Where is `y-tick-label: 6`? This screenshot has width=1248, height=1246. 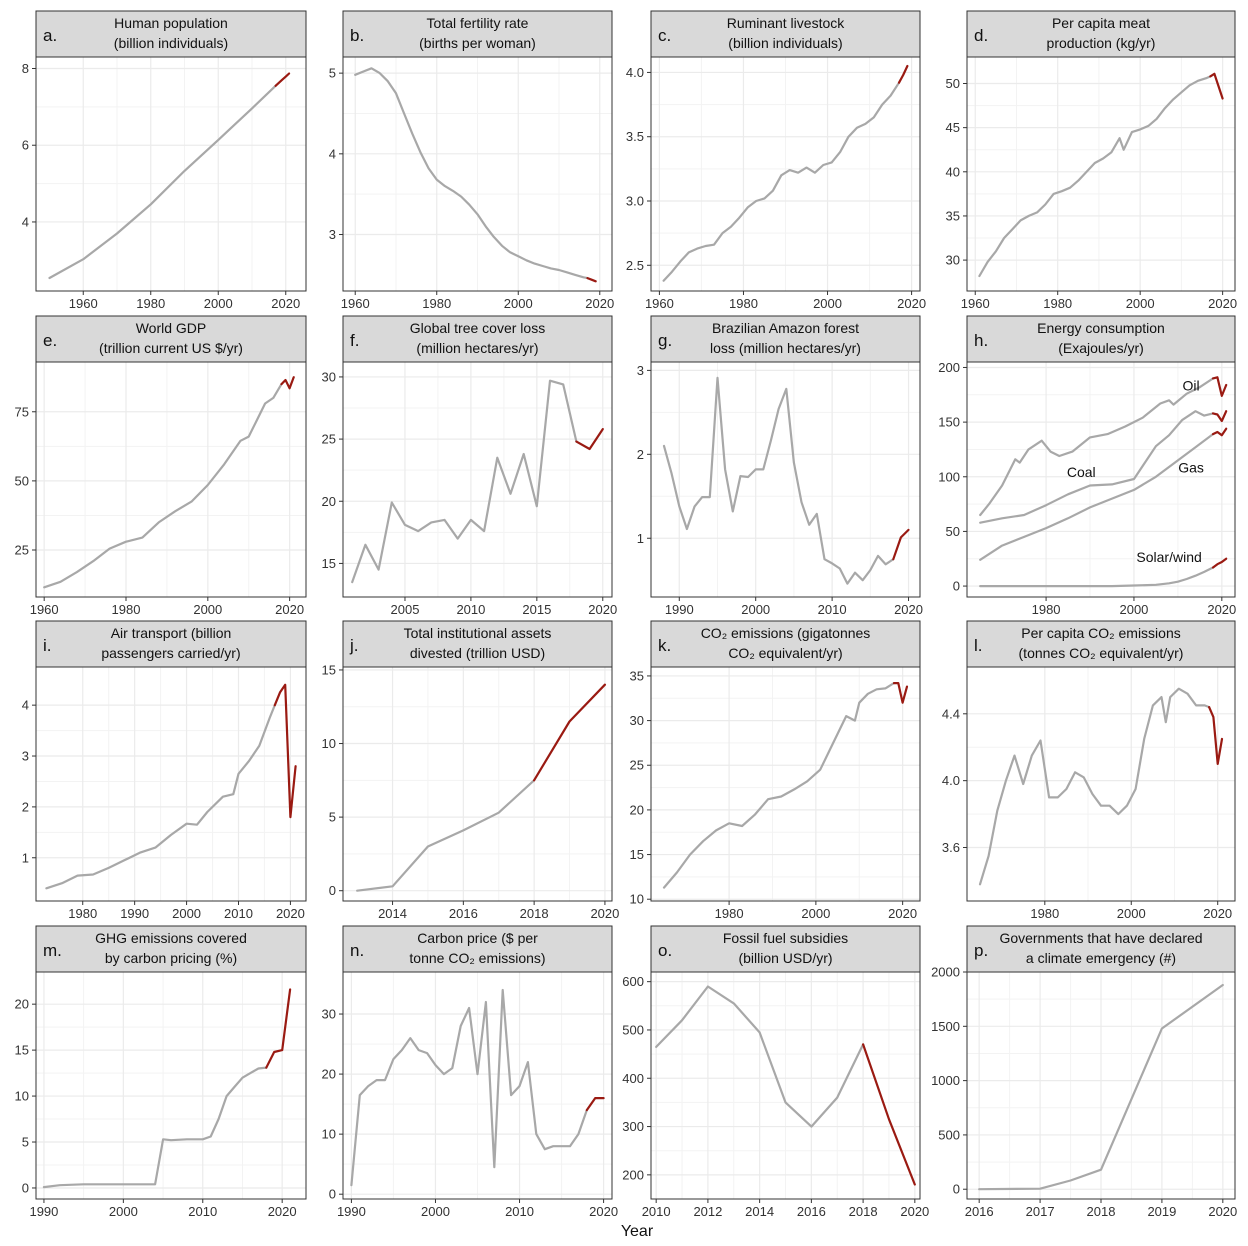 y-tick-label: 6 is located at coordinates (25, 145).